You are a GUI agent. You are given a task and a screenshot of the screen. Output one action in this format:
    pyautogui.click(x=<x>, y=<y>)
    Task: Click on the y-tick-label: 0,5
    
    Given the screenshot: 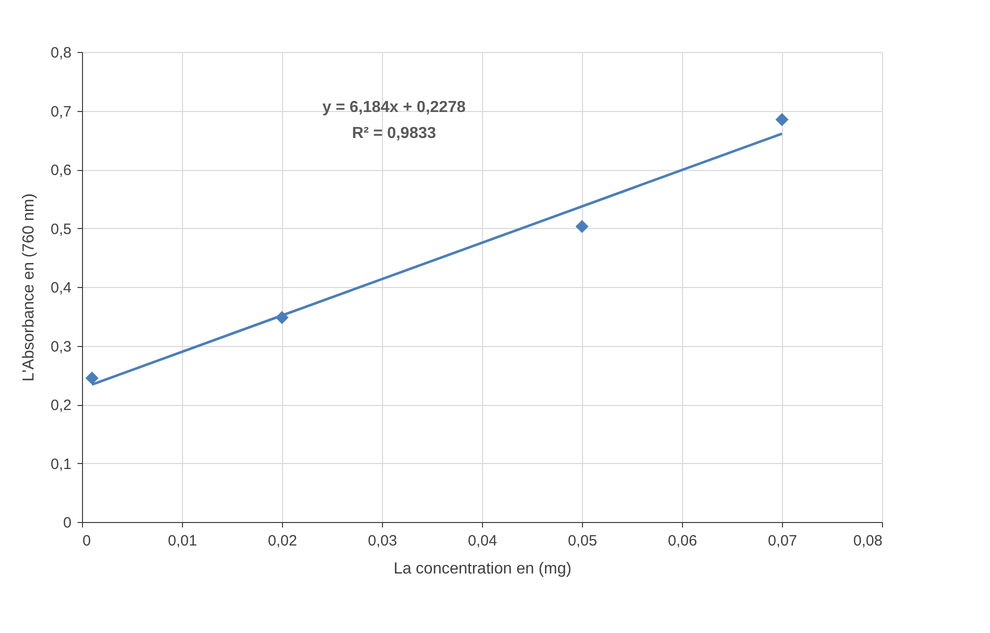 What is the action you would take?
    pyautogui.click(x=61, y=229)
    